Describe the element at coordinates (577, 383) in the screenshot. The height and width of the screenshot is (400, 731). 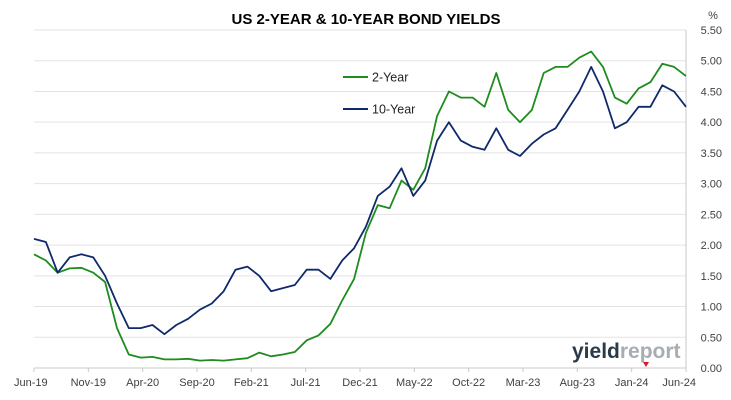
I see `x-tick-label: Aug-23` at that location.